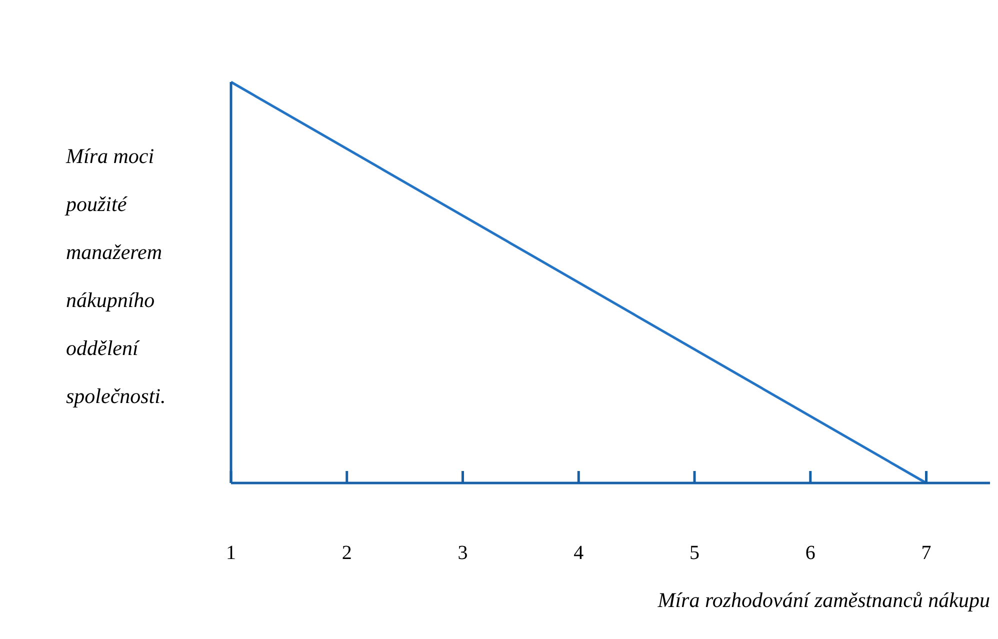 This screenshot has height=639, width=998. Describe the element at coordinates (463, 553) in the screenshot. I see `x-tick-label: 3` at that location.